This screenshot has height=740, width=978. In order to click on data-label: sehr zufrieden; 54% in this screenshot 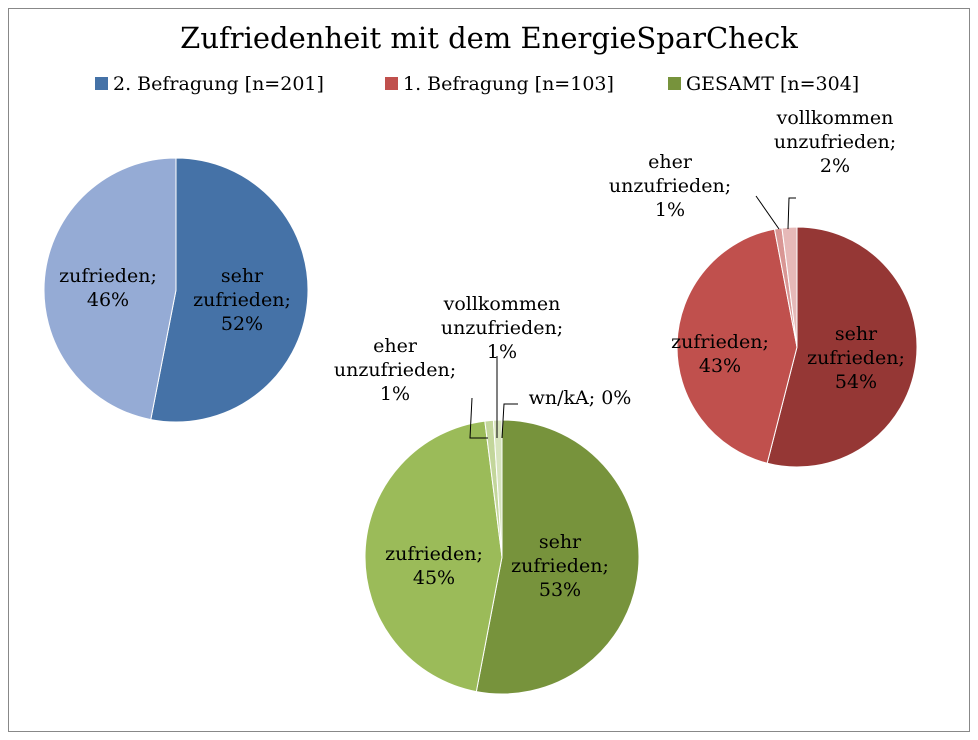, I will do `click(856, 358)`.